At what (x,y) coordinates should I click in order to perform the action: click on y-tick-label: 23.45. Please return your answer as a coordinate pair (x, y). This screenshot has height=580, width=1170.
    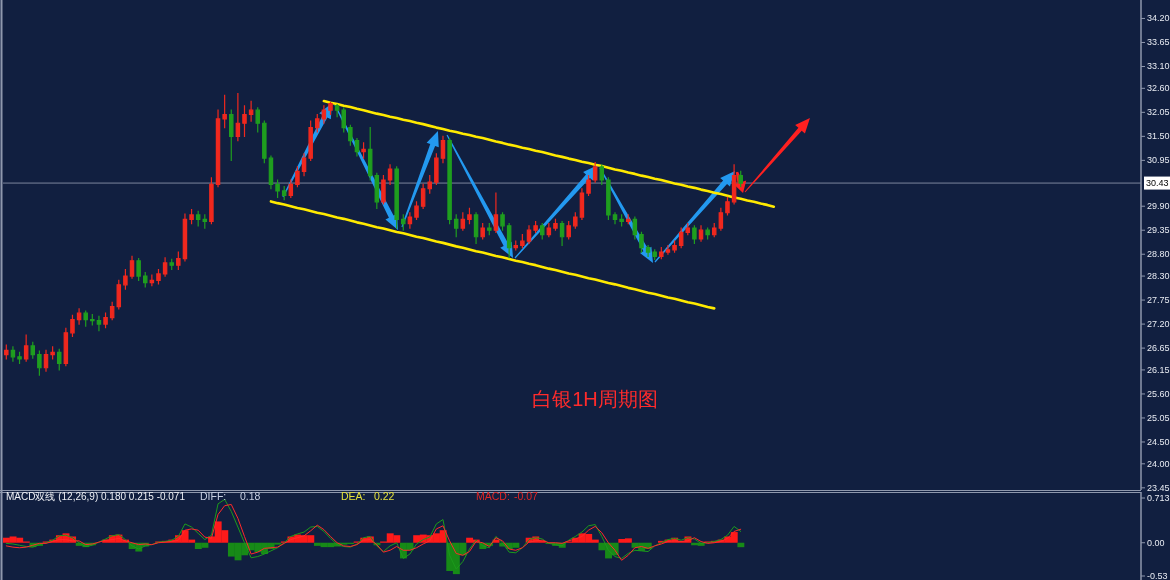
    Looking at the image, I should click on (1158, 487).